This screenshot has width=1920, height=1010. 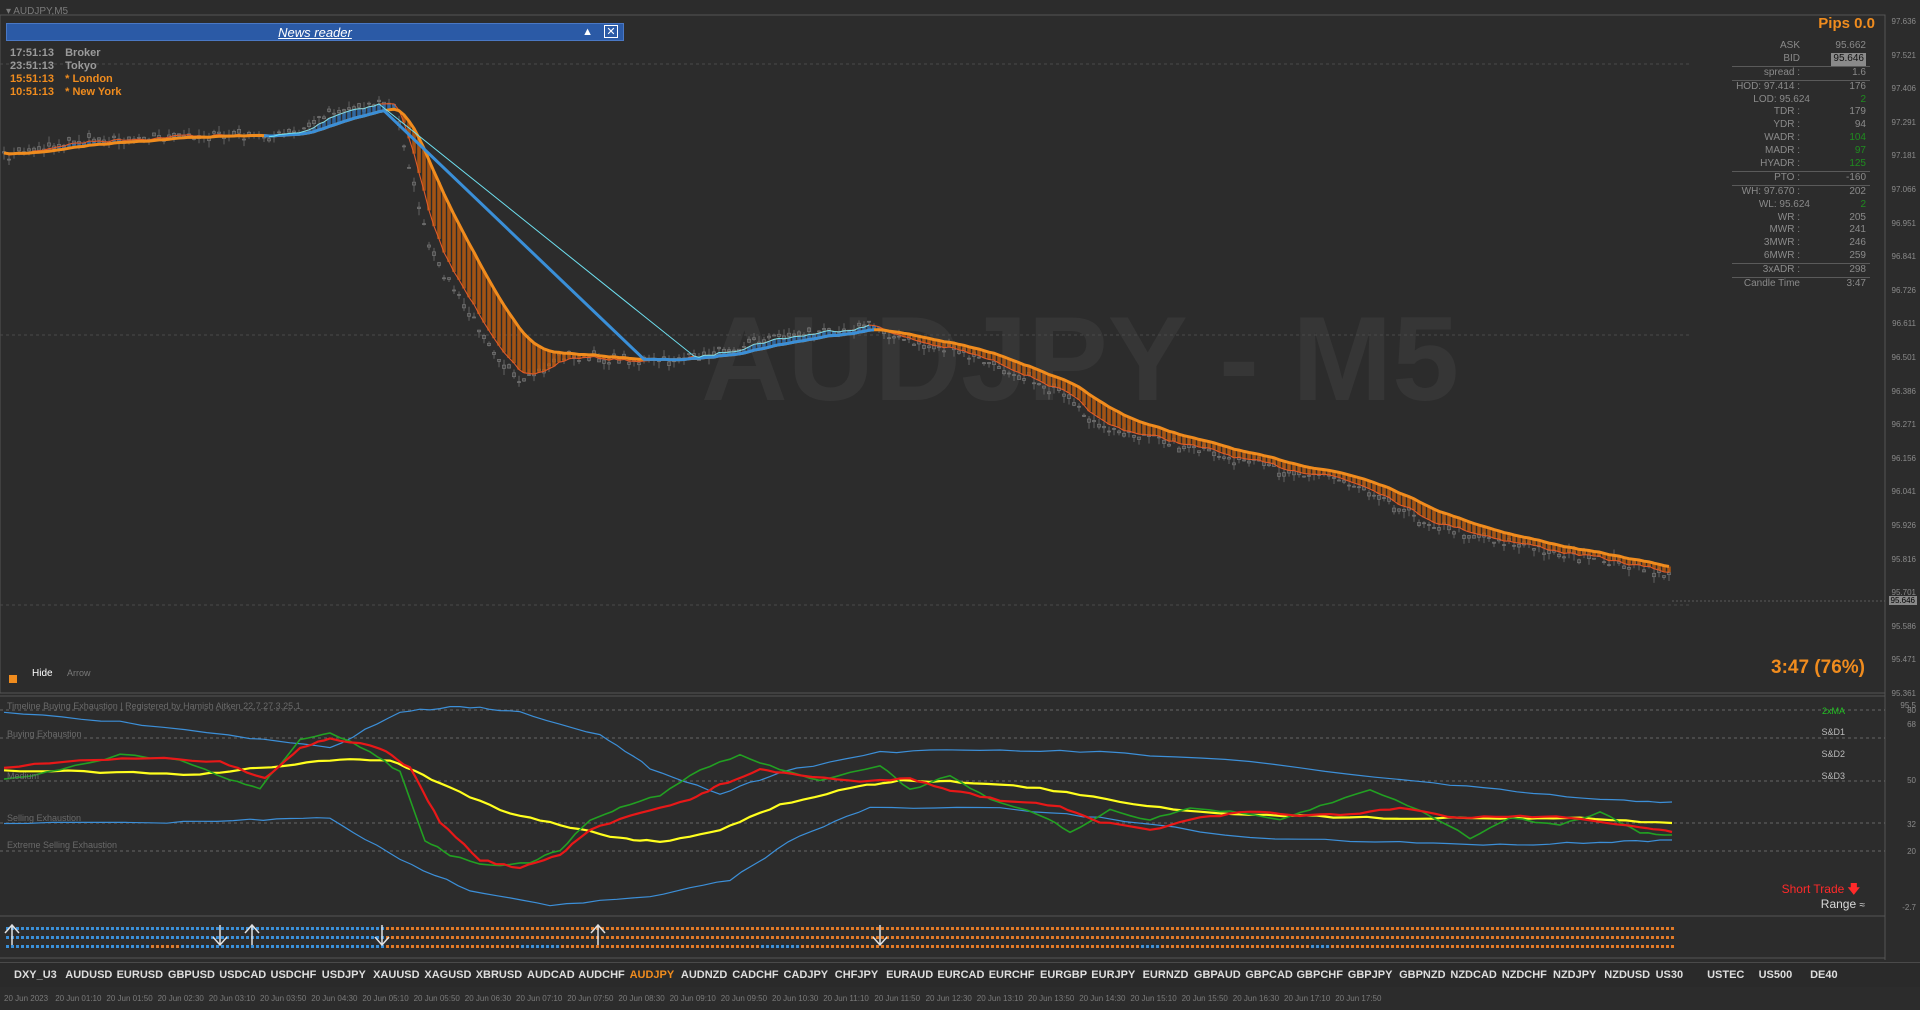 What do you see at coordinates (1422, 975) in the screenshot?
I see `symbol-tab-gbpnzd: GBPNZD` at bounding box center [1422, 975].